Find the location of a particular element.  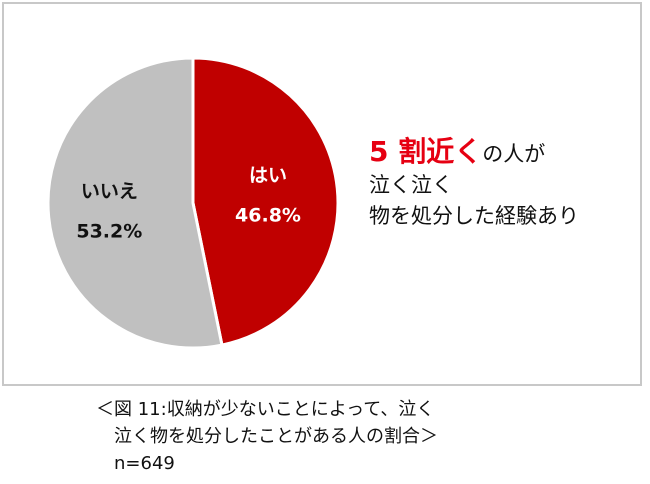

slice-value-label-yes: 46.8% is located at coordinates (268, 215).